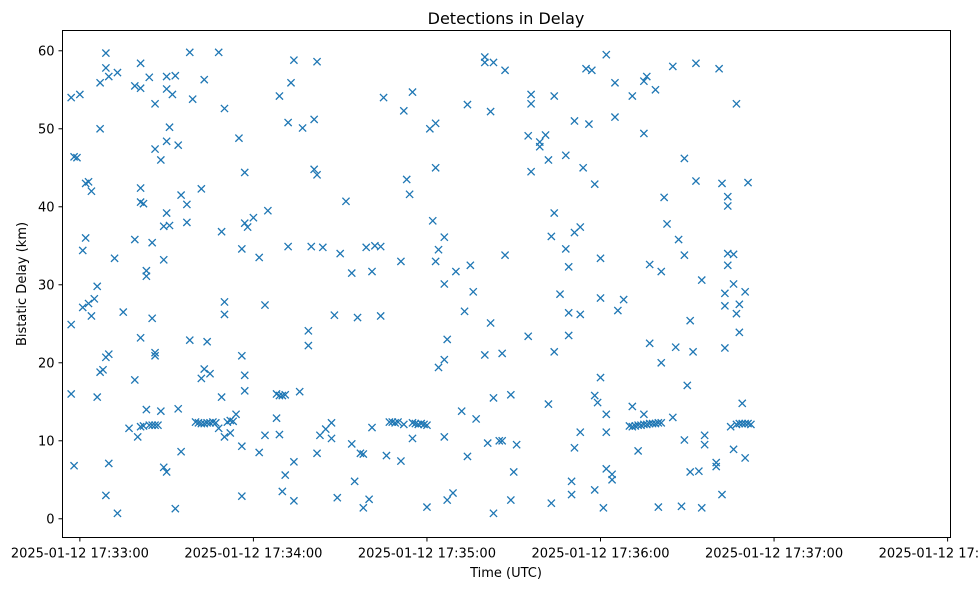 Image resolution: width=980 pixels, height=590 pixels. What do you see at coordinates (46, 129) in the screenshot?
I see `y-tick-label: 50` at bounding box center [46, 129].